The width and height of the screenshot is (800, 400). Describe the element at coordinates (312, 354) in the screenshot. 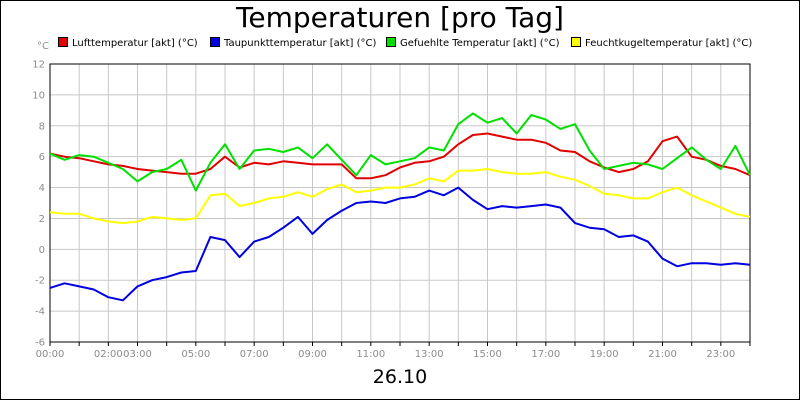

I see `x-tick-label: 09:00` at that location.